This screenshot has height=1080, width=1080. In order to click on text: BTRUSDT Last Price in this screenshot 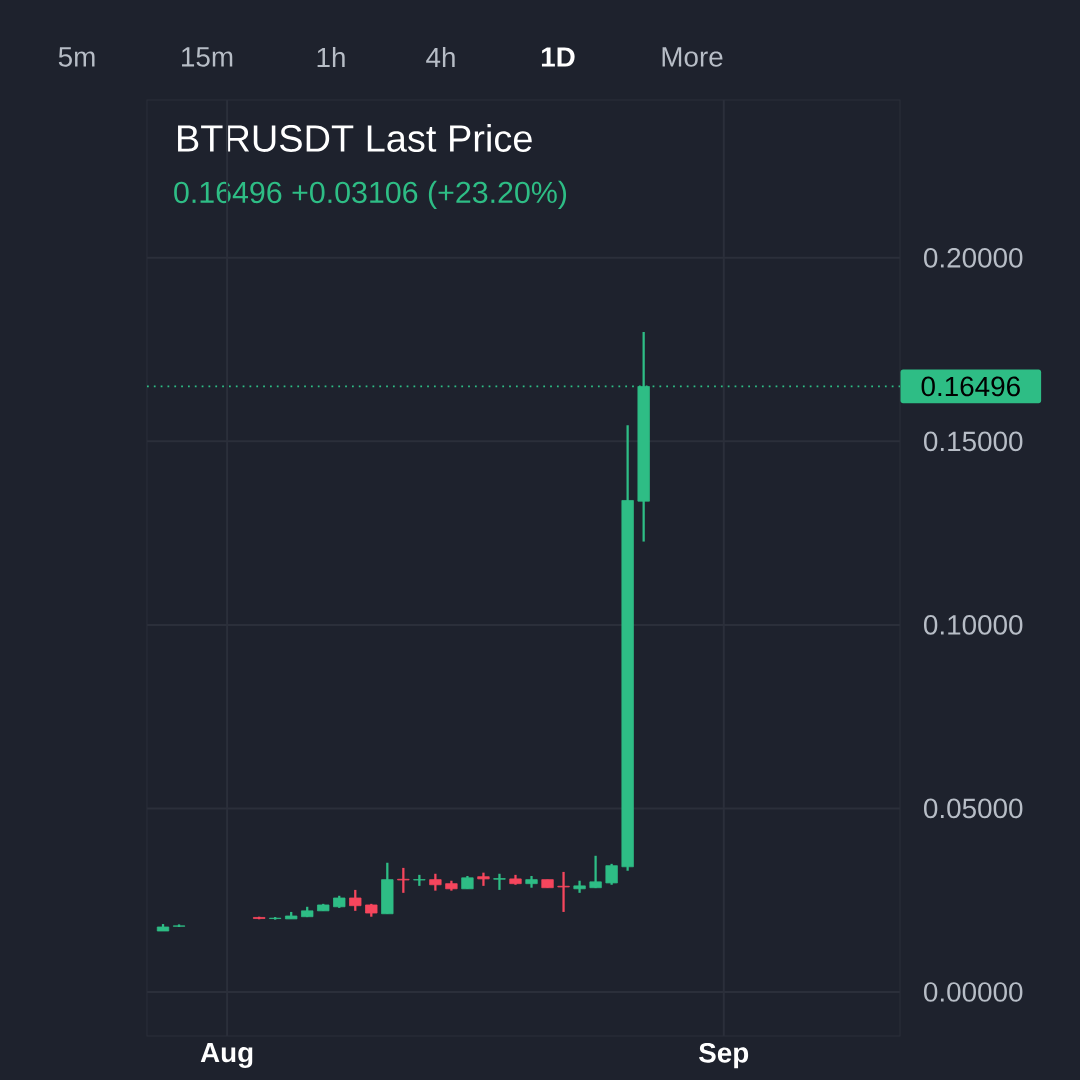, I will do `click(355, 138)`.